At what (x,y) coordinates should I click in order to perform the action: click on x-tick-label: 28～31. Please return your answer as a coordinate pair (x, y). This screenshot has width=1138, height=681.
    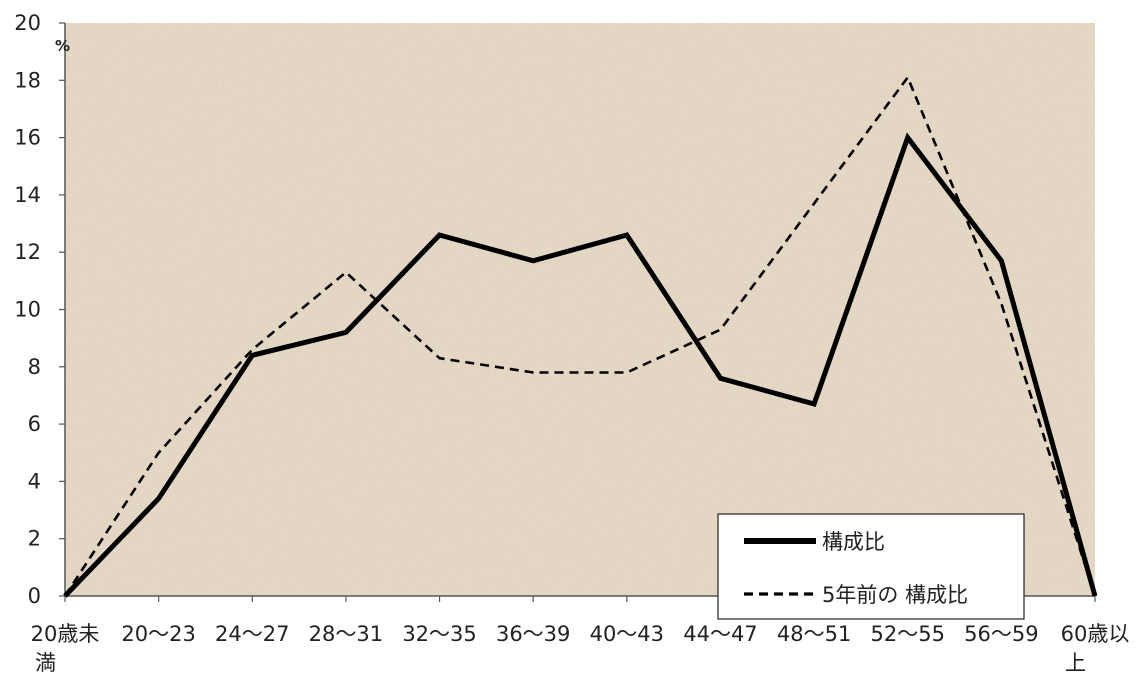
    Looking at the image, I should click on (346, 634).